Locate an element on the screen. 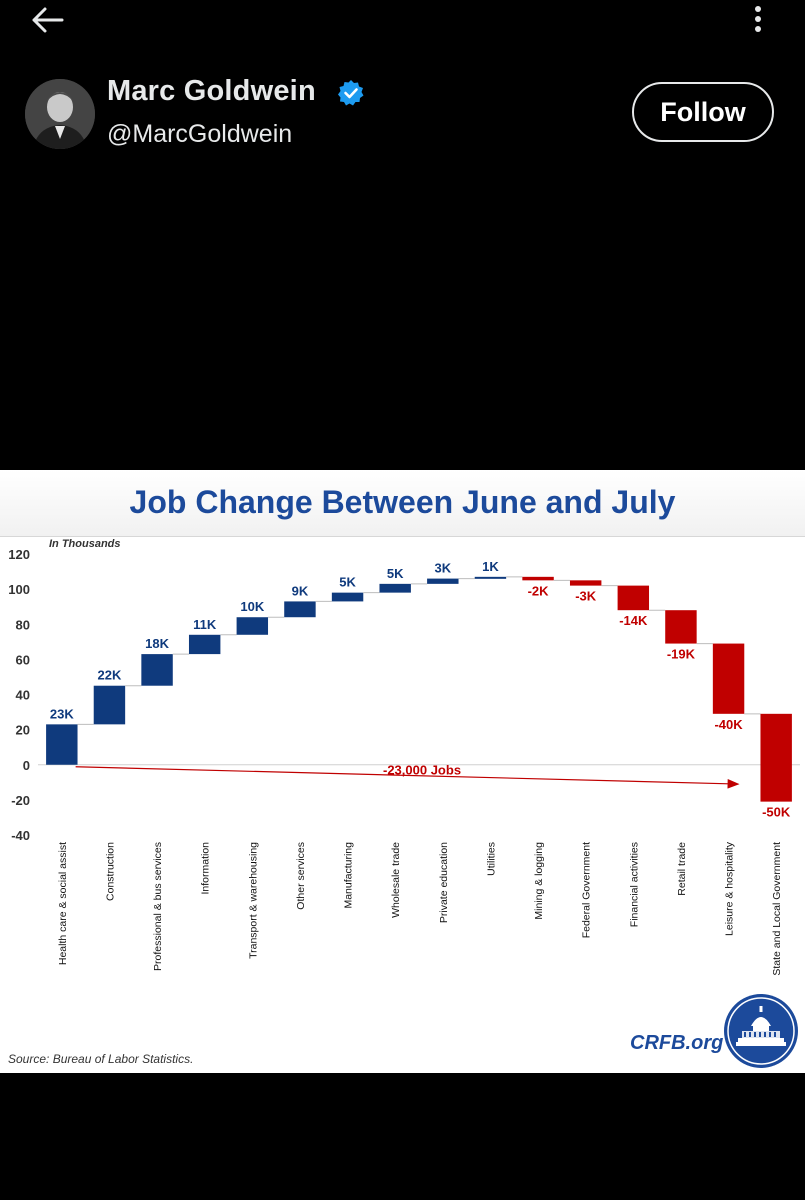  bar-value-label: -2K is located at coordinates (539, 590).